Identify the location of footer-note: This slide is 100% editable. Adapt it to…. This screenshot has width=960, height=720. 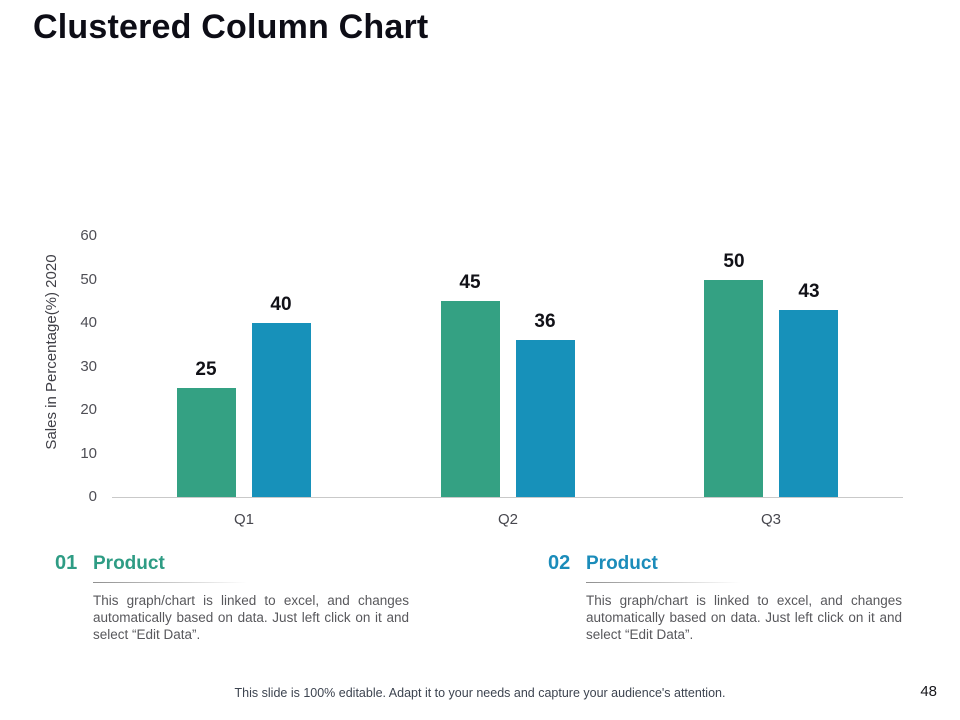
(480, 693).